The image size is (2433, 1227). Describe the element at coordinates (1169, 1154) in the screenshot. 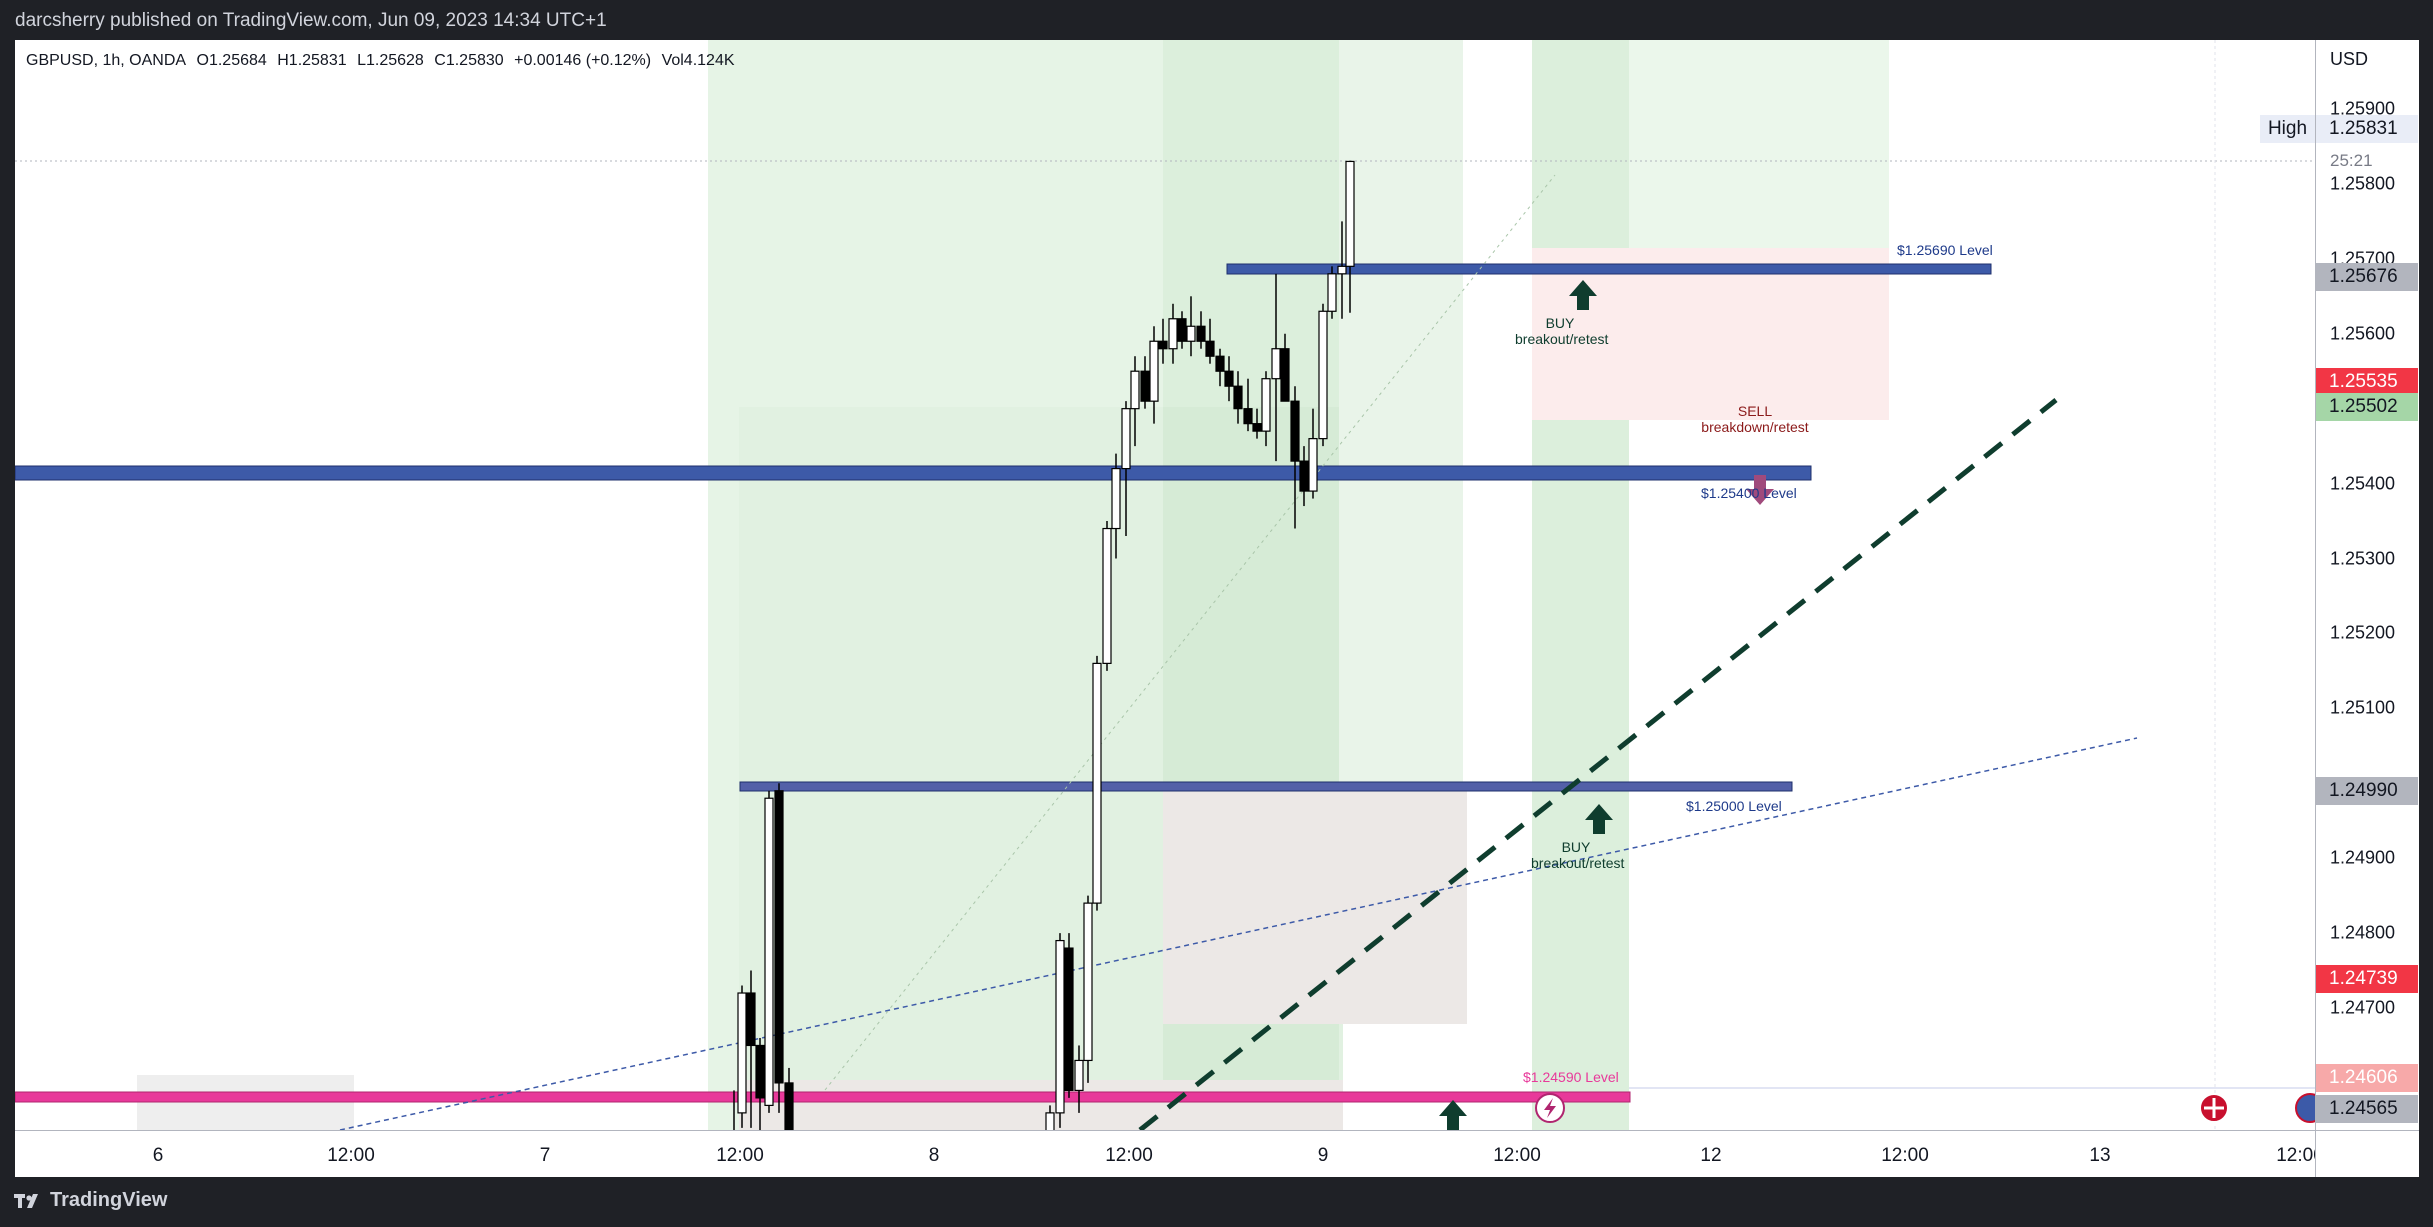

I see `time-axis: 6 12:00 7 12:00 8 12:00 9 12:00 12 12:00 13 12:00` at that location.